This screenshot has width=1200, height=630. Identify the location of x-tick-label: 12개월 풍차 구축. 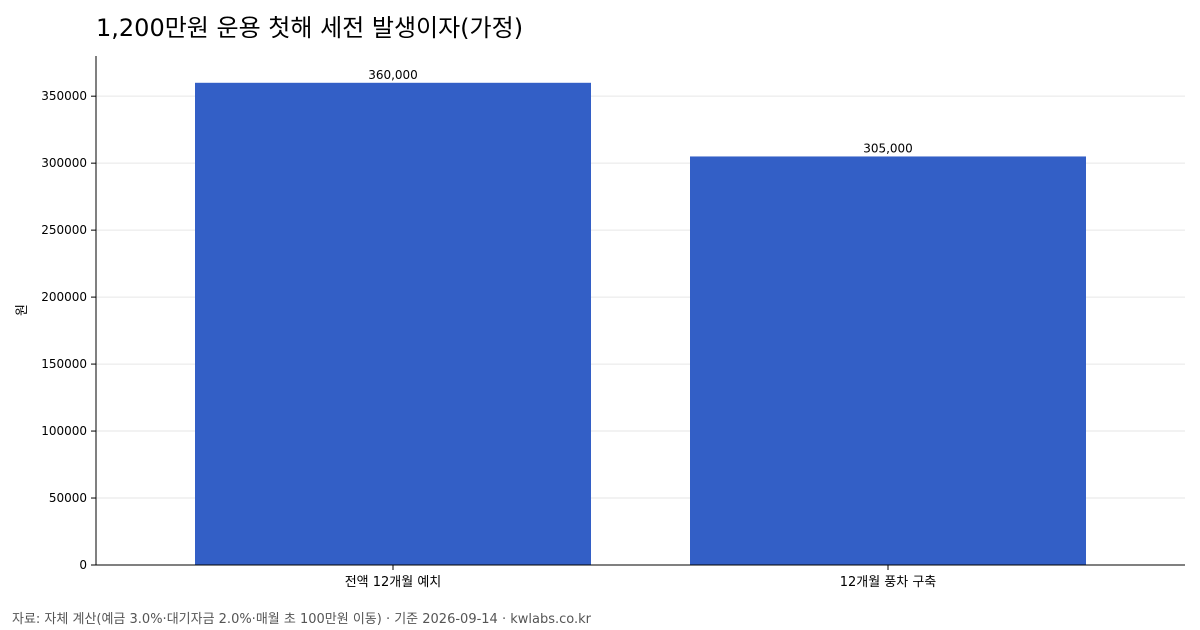
(888, 582).